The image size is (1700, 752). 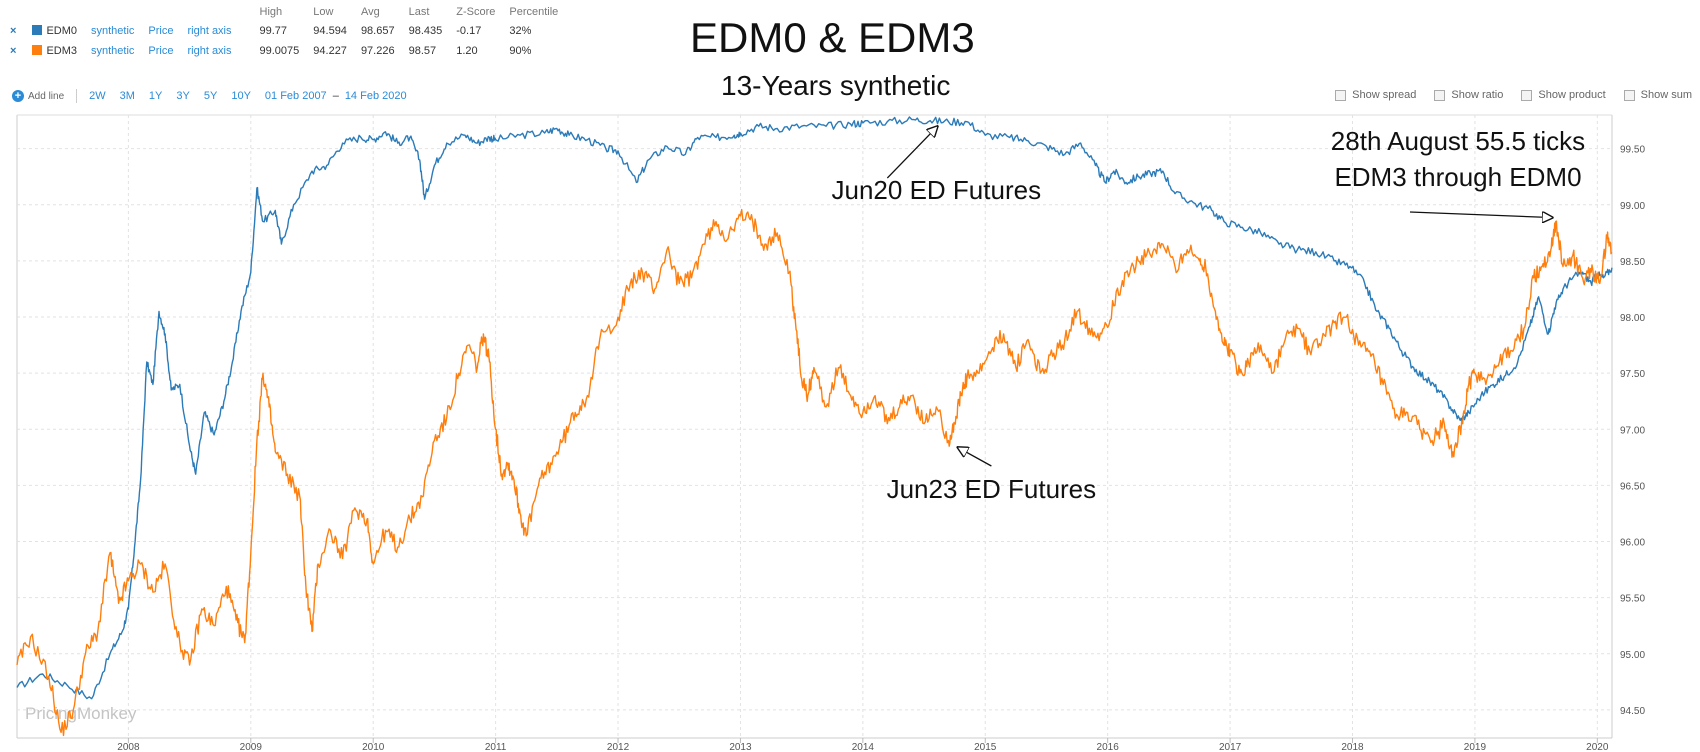 I want to click on y-tick-label: 96.50, so click(x=1632, y=486).